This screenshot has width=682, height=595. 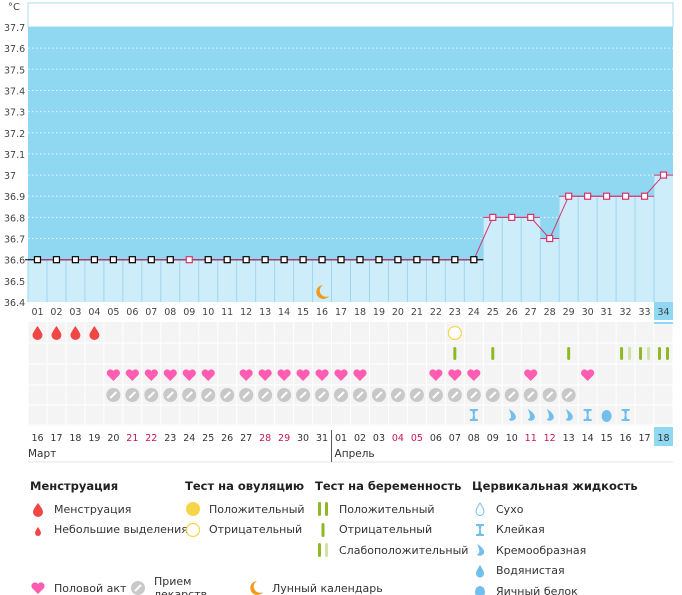 What do you see at coordinates (550, 415) in the screenshot?
I see `creamy-icon` at bounding box center [550, 415].